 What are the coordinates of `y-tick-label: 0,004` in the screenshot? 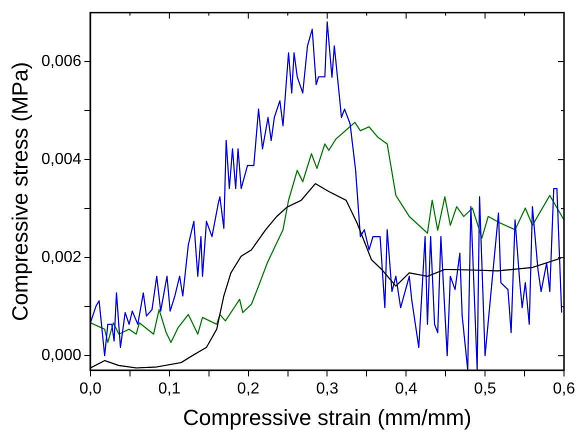 It's located at (61, 159).